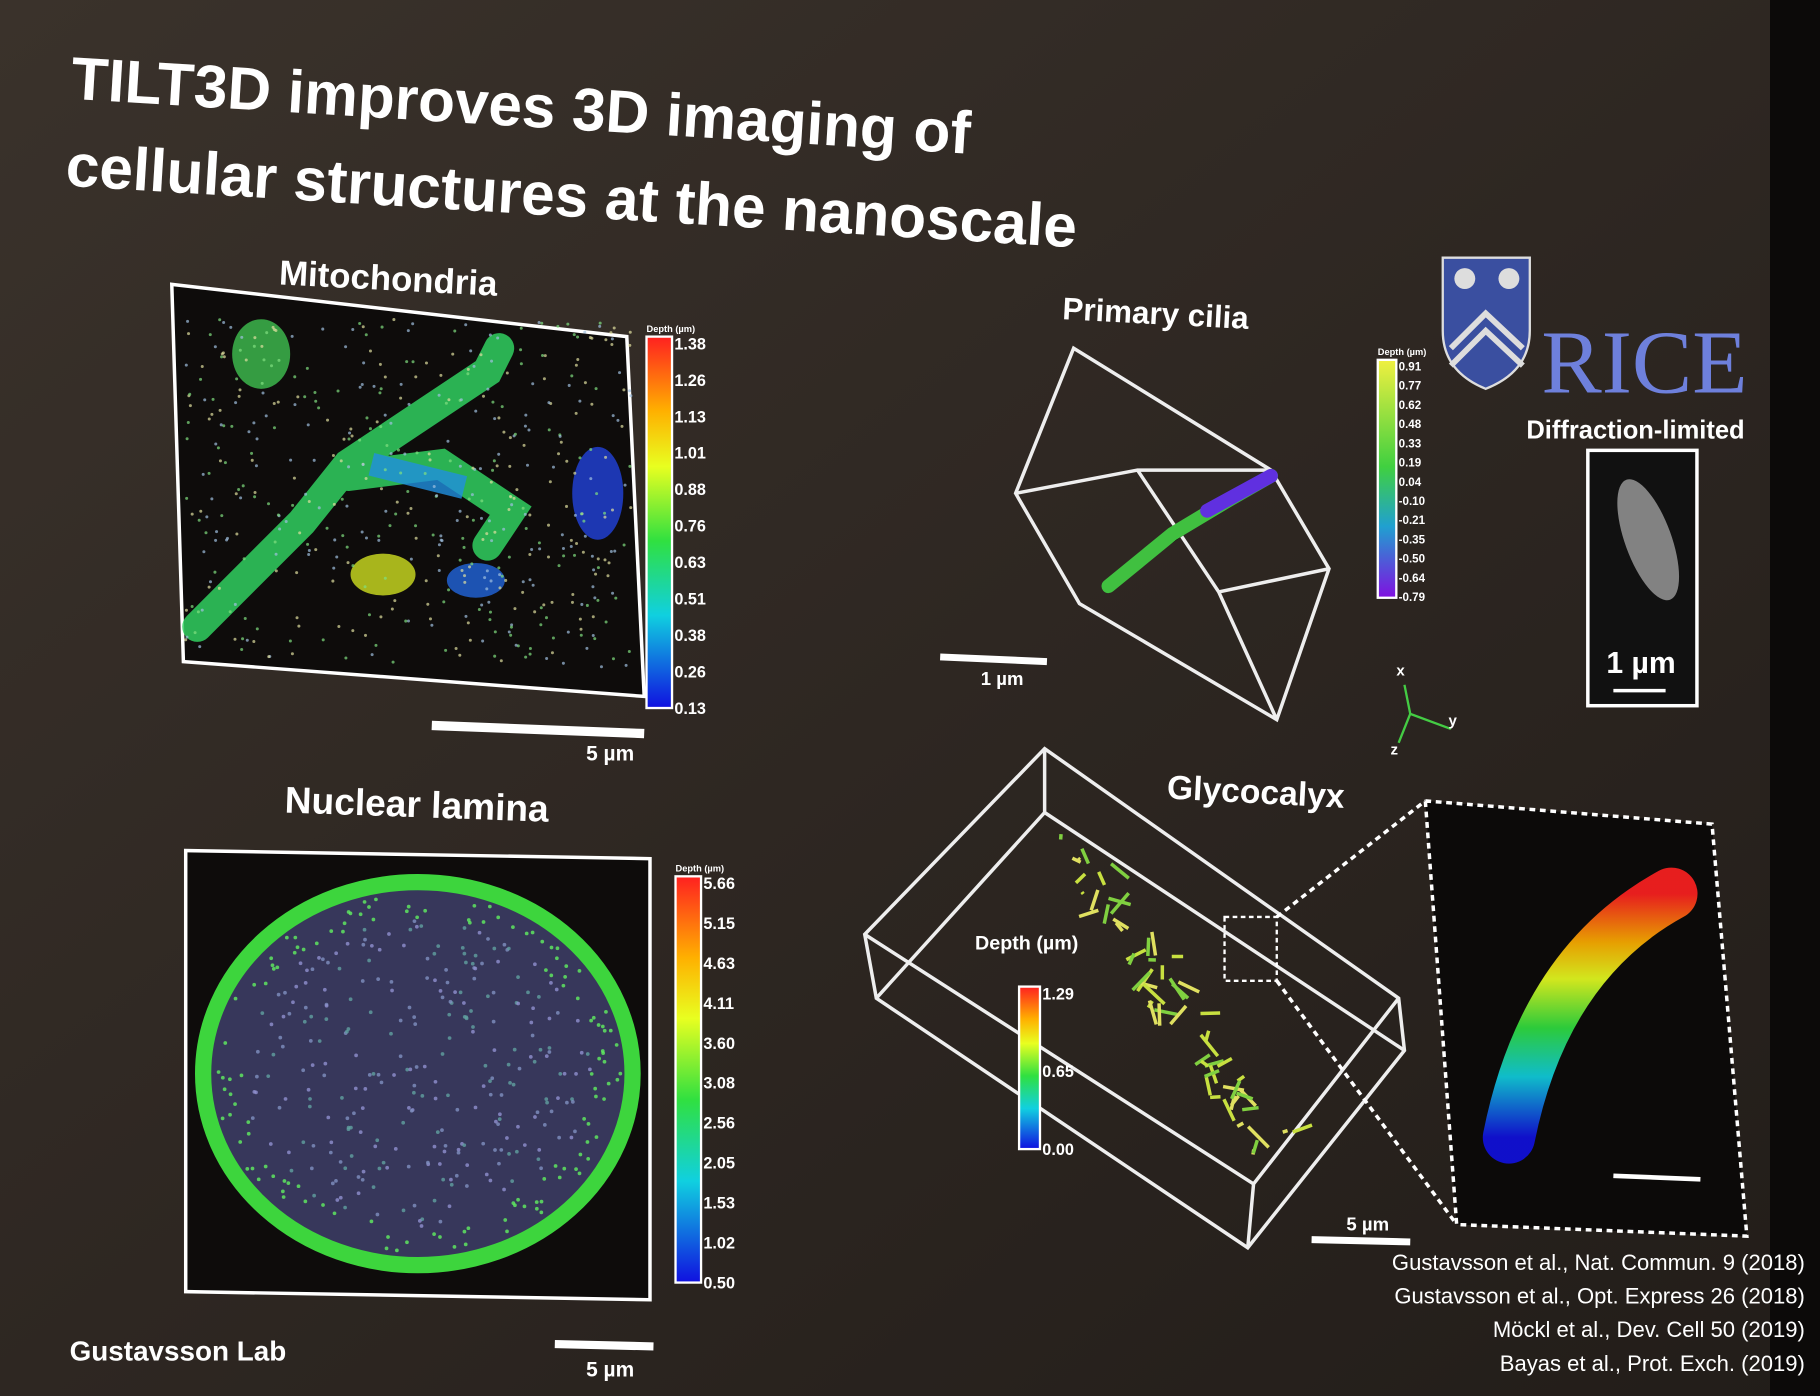 This screenshot has height=1396, width=1820. Describe the element at coordinates (419, 1075) in the screenshot. I see `nucleus-texture` at that location.